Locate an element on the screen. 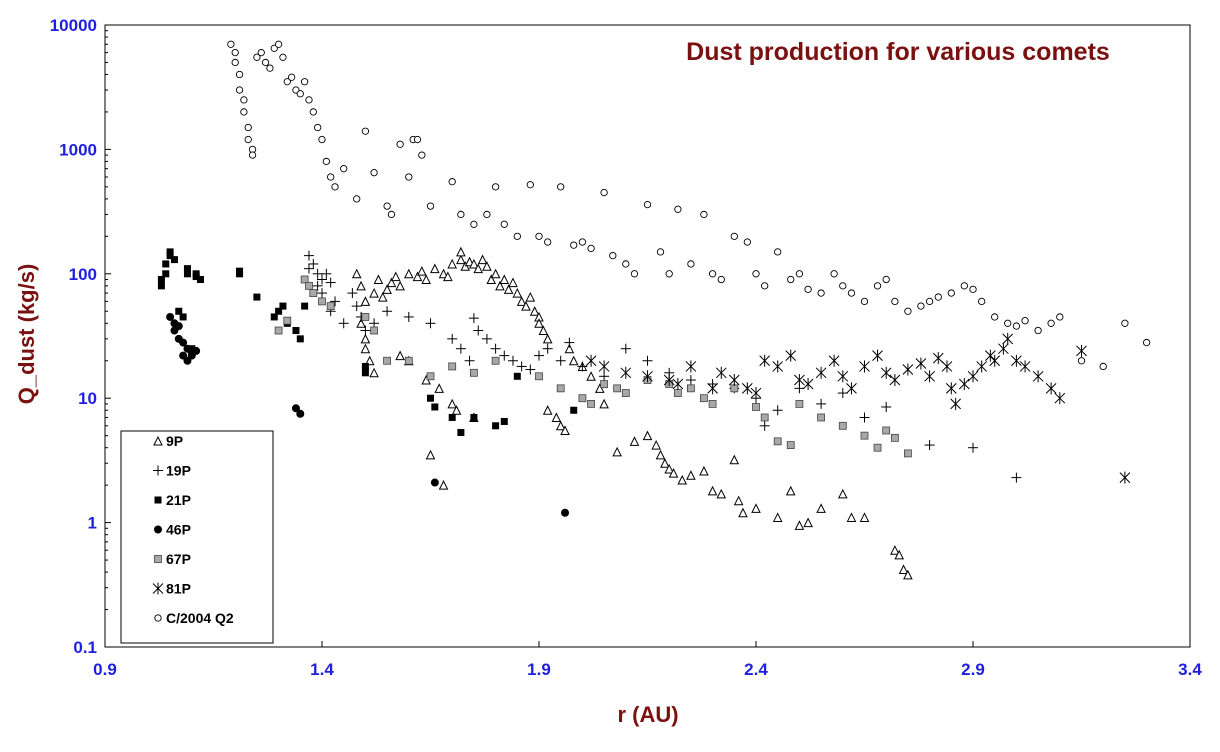 The image size is (1220, 752). x-tick-label-2: 1.9 is located at coordinates (539, 669).